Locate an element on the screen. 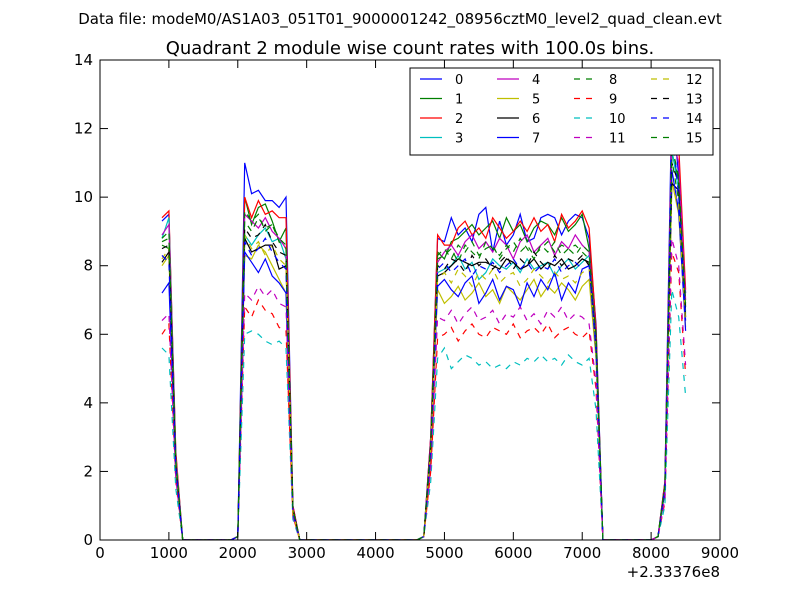  x-tick-label: 2000 is located at coordinates (238, 553).